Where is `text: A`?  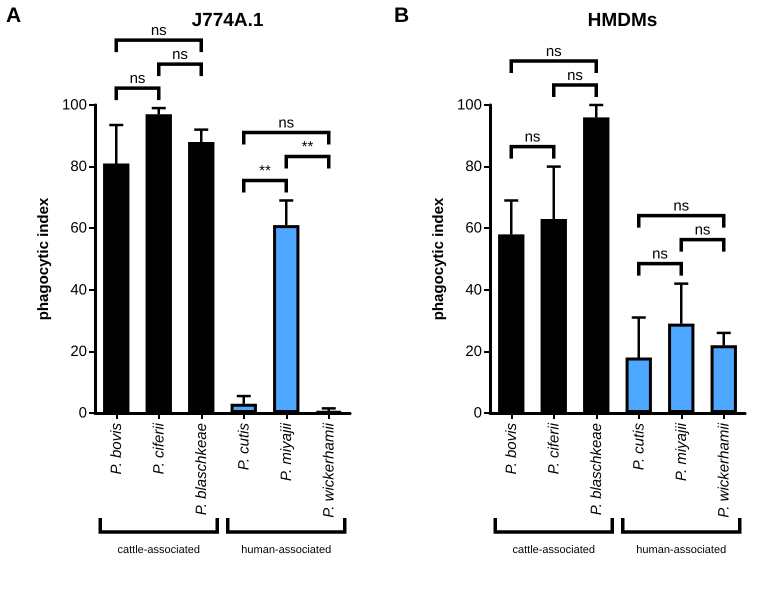 text: A is located at coordinates (14, 15).